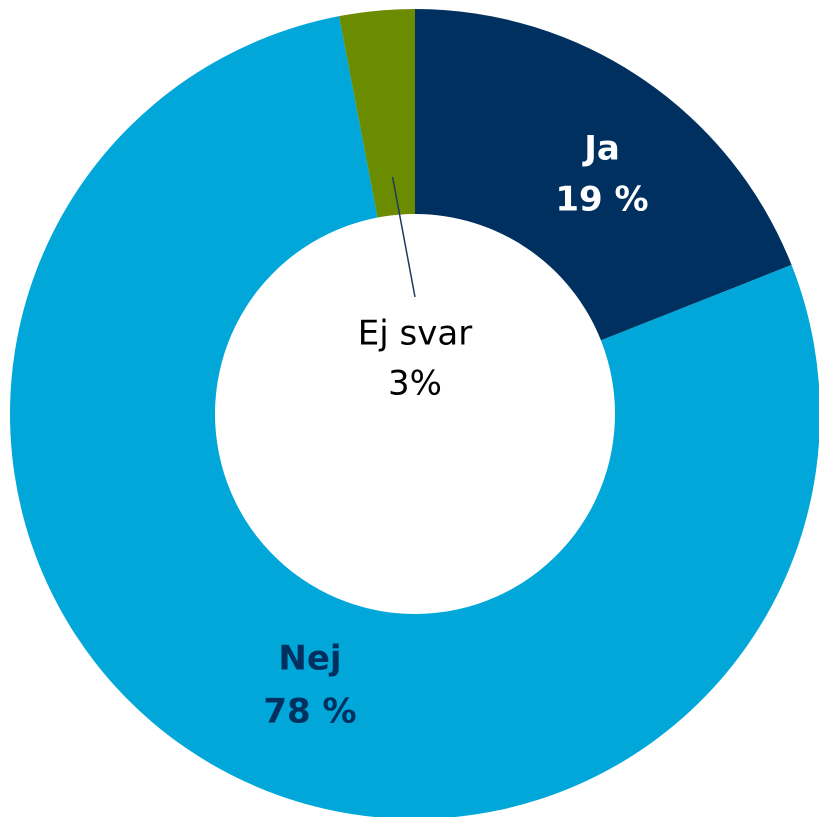  Describe the element at coordinates (309, 659) in the screenshot. I see `segment-label: Nej` at that location.